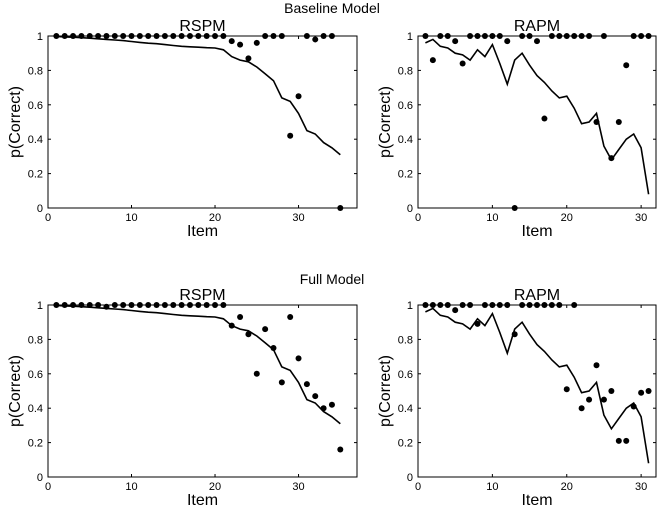 The width and height of the screenshot is (665, 511). I want to click on plot-frame, so click(537, 391).